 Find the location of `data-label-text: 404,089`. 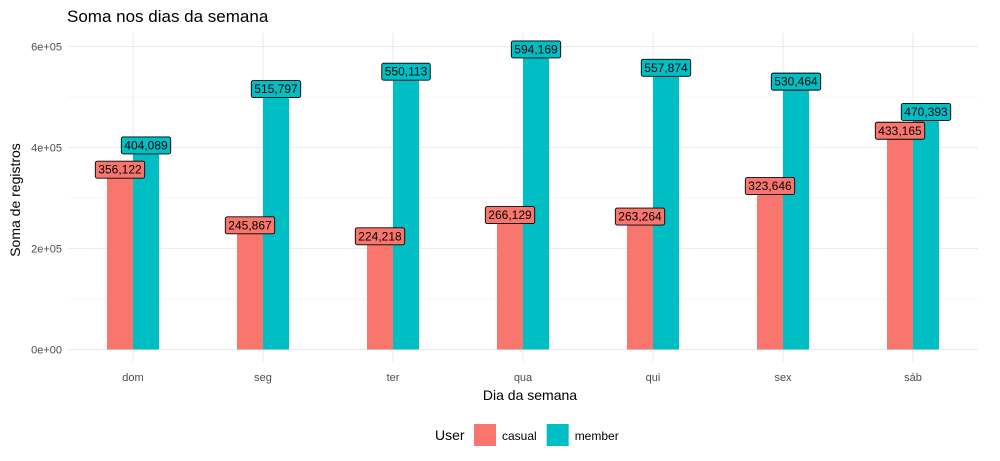

data-label-text: 404,089 is located at coordinates (146, 145).